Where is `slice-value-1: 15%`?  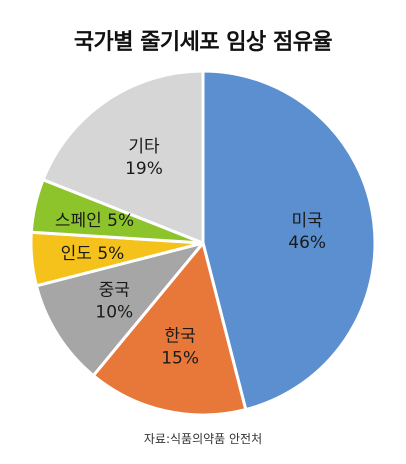
slice-value-1: 15% is located at coordinates (180, 359).